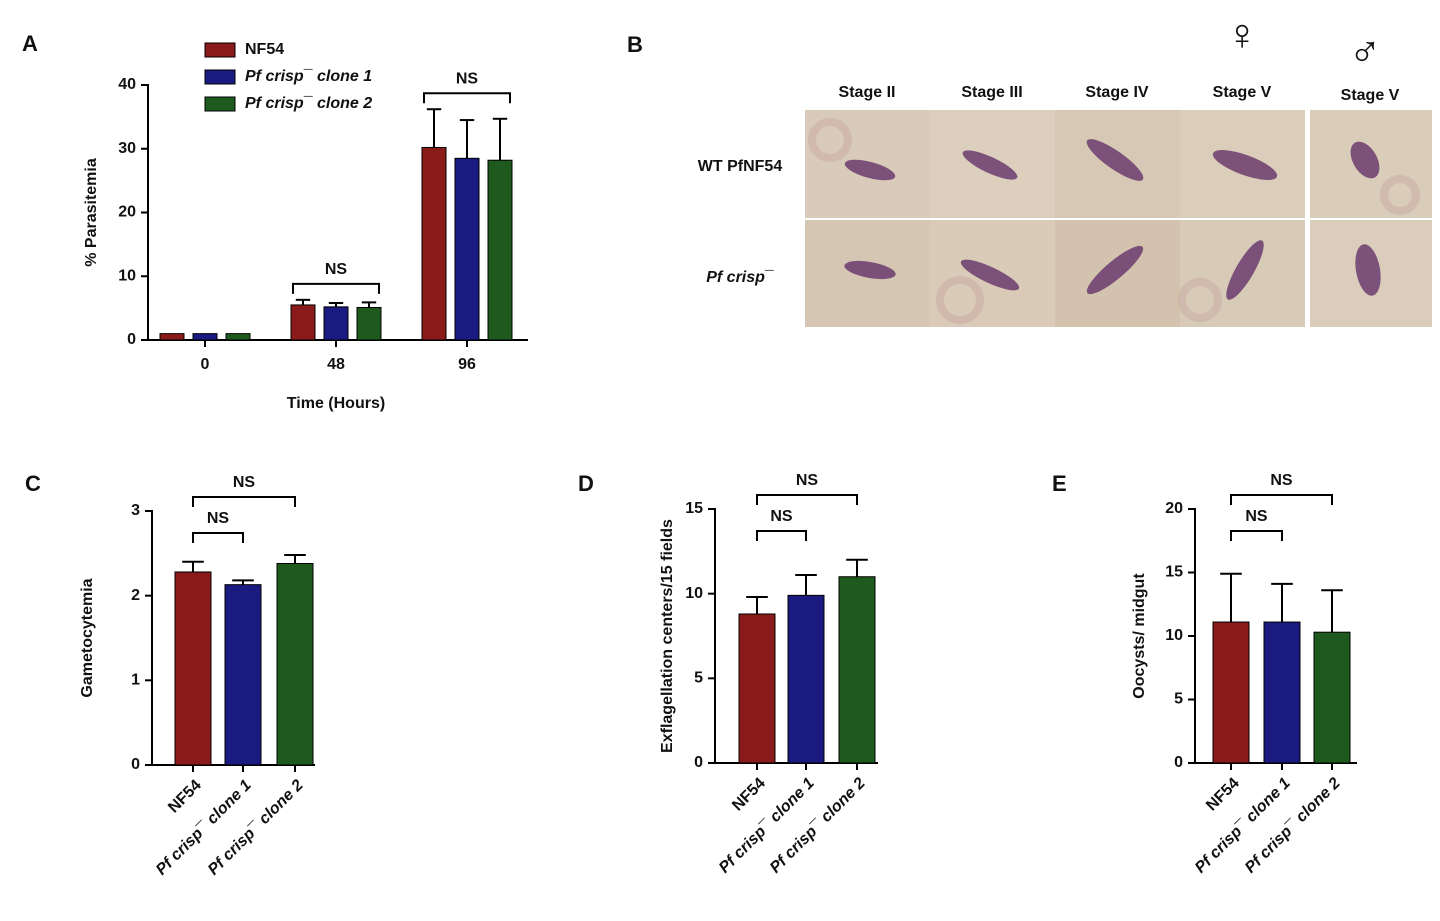 The height and width of the screenshot is (921, 1440). I want to click on panel-label: B, so click(635, 44).